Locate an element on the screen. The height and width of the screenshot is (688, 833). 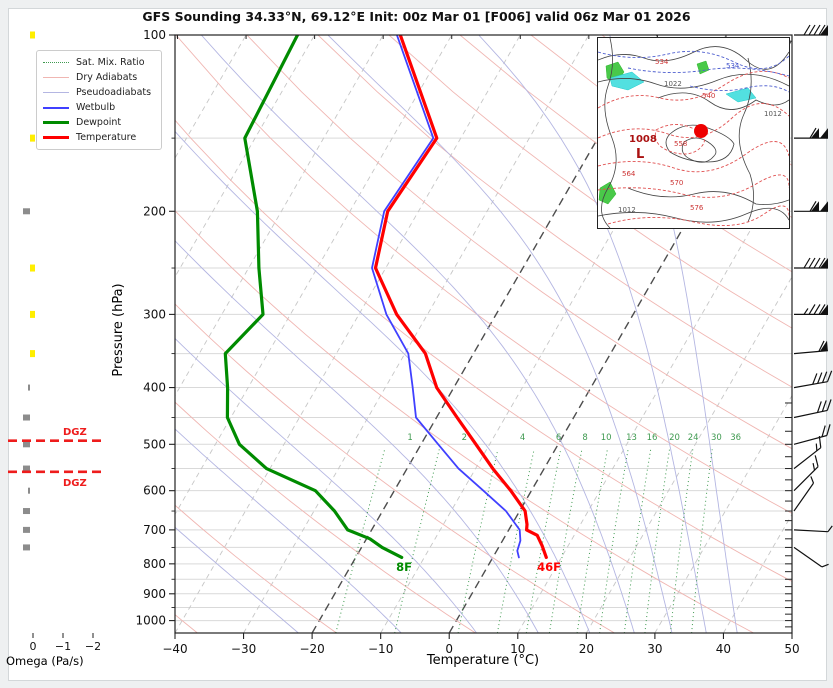
y-tick-label: 300 is located at coordinates (154, 314).